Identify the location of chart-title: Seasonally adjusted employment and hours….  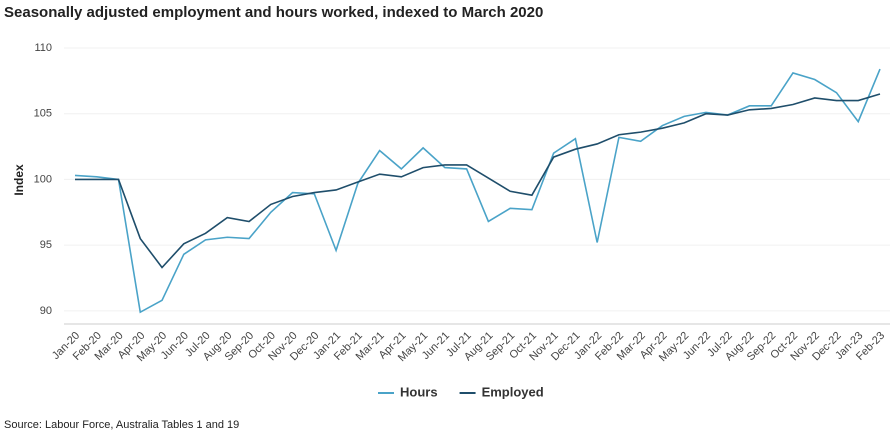
(273, 12).